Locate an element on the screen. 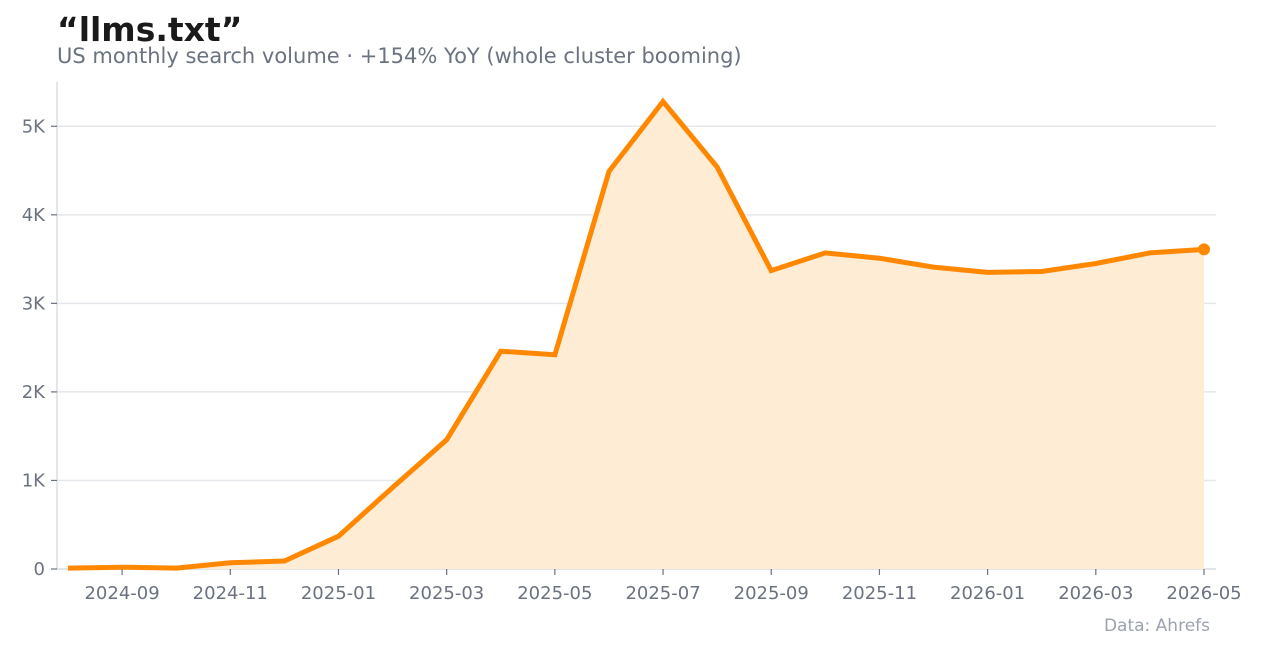  x-tick-label: 2025-03 is located at coordinates (446, 593).